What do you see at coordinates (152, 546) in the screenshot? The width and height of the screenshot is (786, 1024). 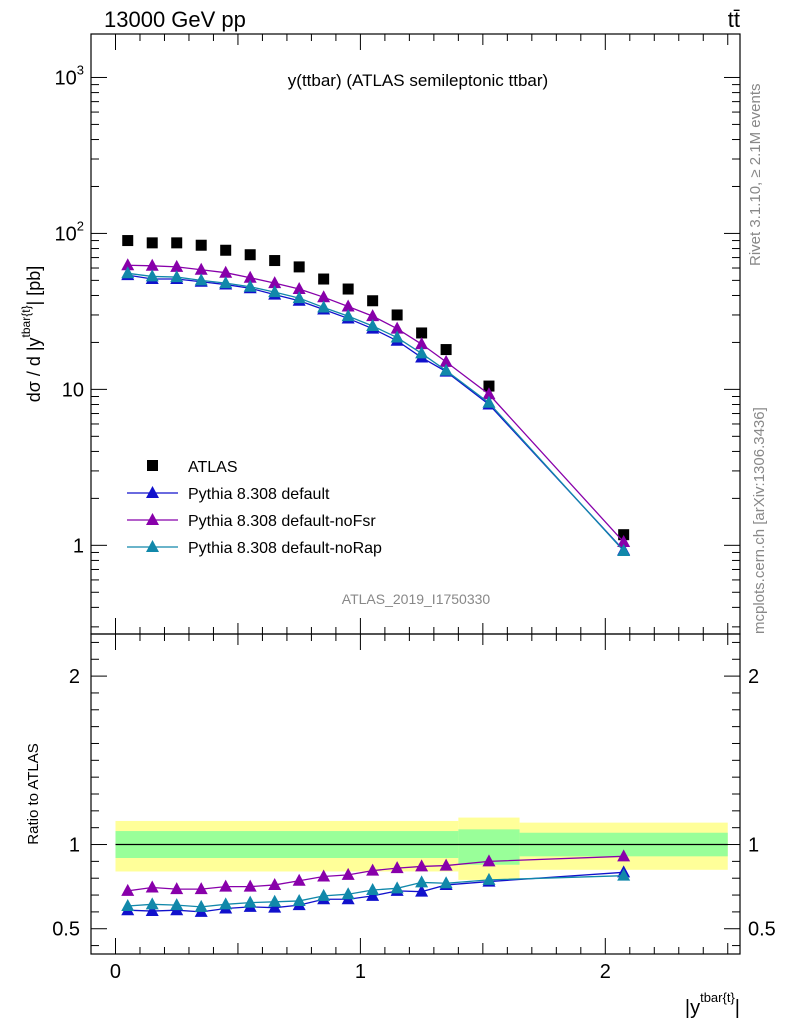 I see `legend-marker-norap` at bounding box center [152, 546].